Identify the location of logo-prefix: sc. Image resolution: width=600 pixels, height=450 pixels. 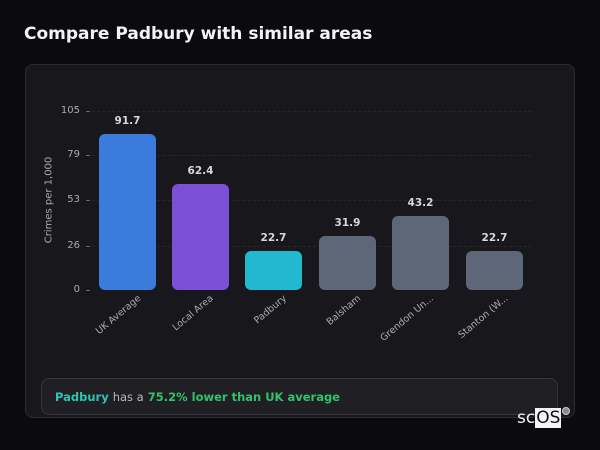
(526, 418).